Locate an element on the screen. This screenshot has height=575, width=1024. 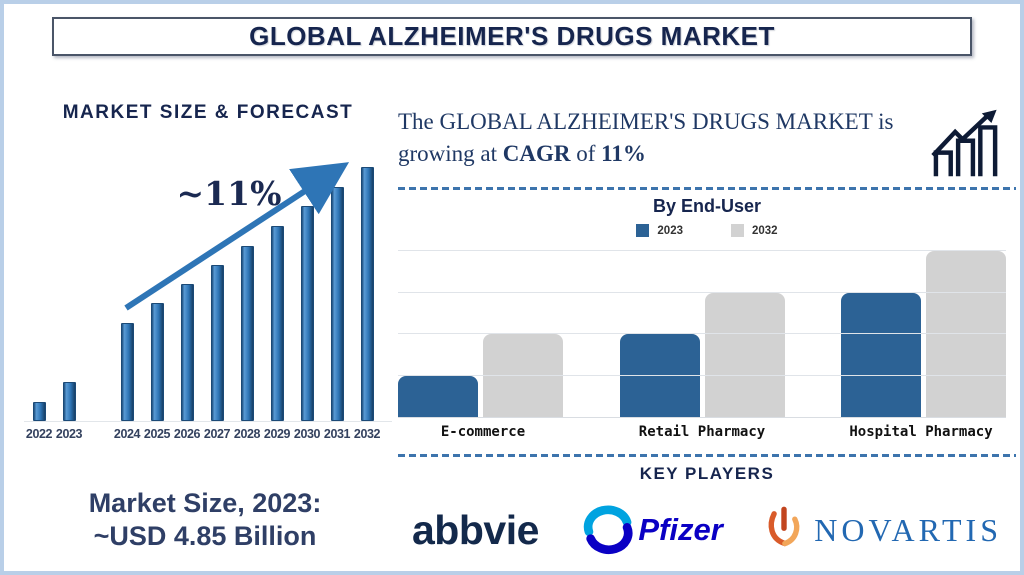
forecast-bar-2028 is located at coordinates (247, 333).